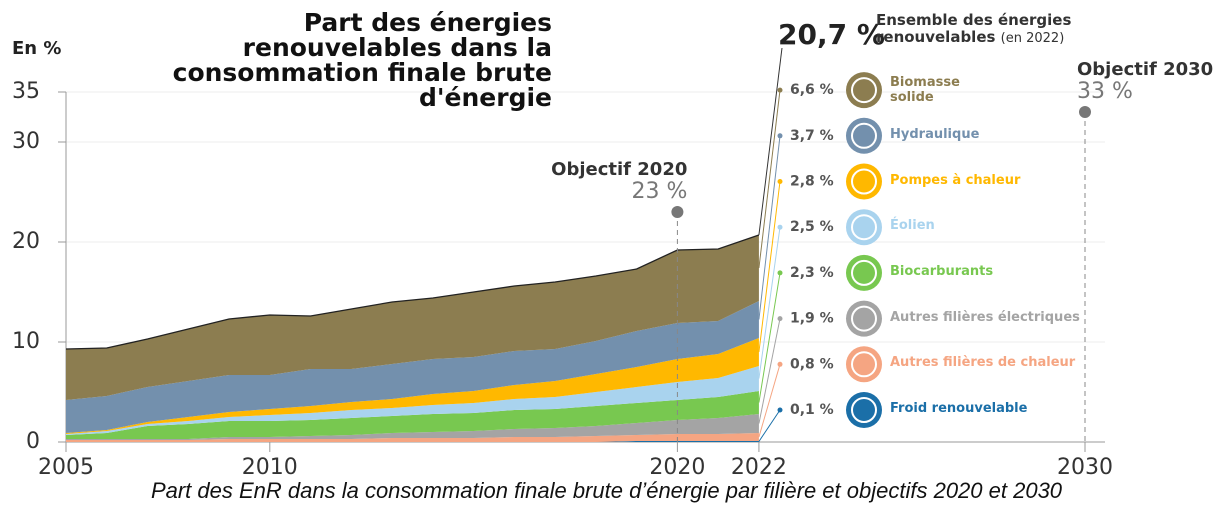 This screenshot has width=1213, height=517. What do you see at coordinates (759, 467) in the screenshot?
I see `x-tick-label: 2022` at bounding box center [759, 467].